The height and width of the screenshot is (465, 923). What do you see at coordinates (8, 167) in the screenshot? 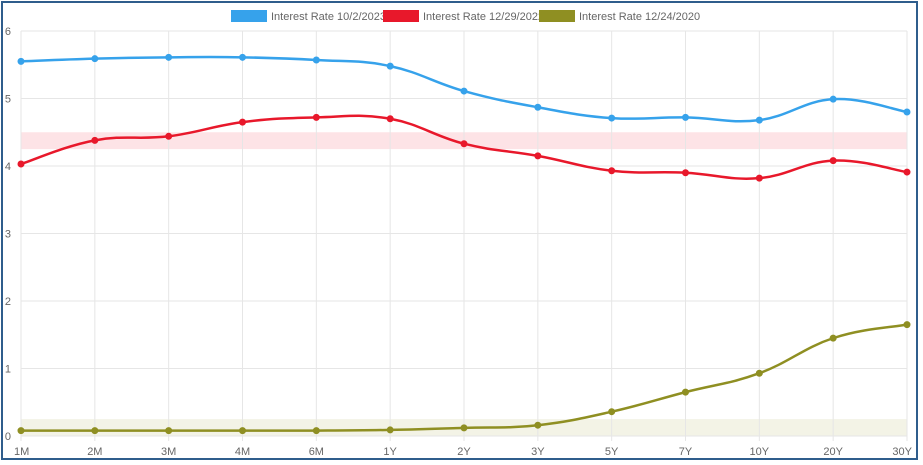
I see `y-tick-label: 4` at bounding box center [8, 167].